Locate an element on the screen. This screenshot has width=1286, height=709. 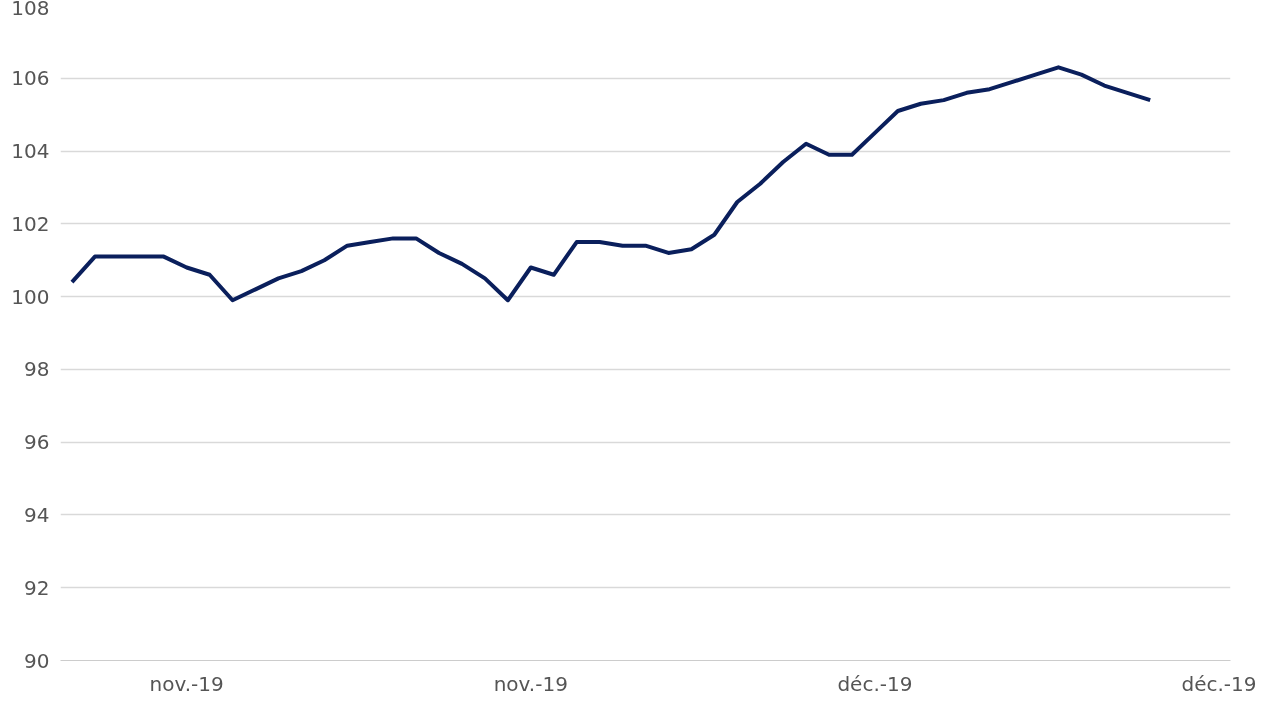
y-tick-label: 102 is located at coordinates (30, 223).